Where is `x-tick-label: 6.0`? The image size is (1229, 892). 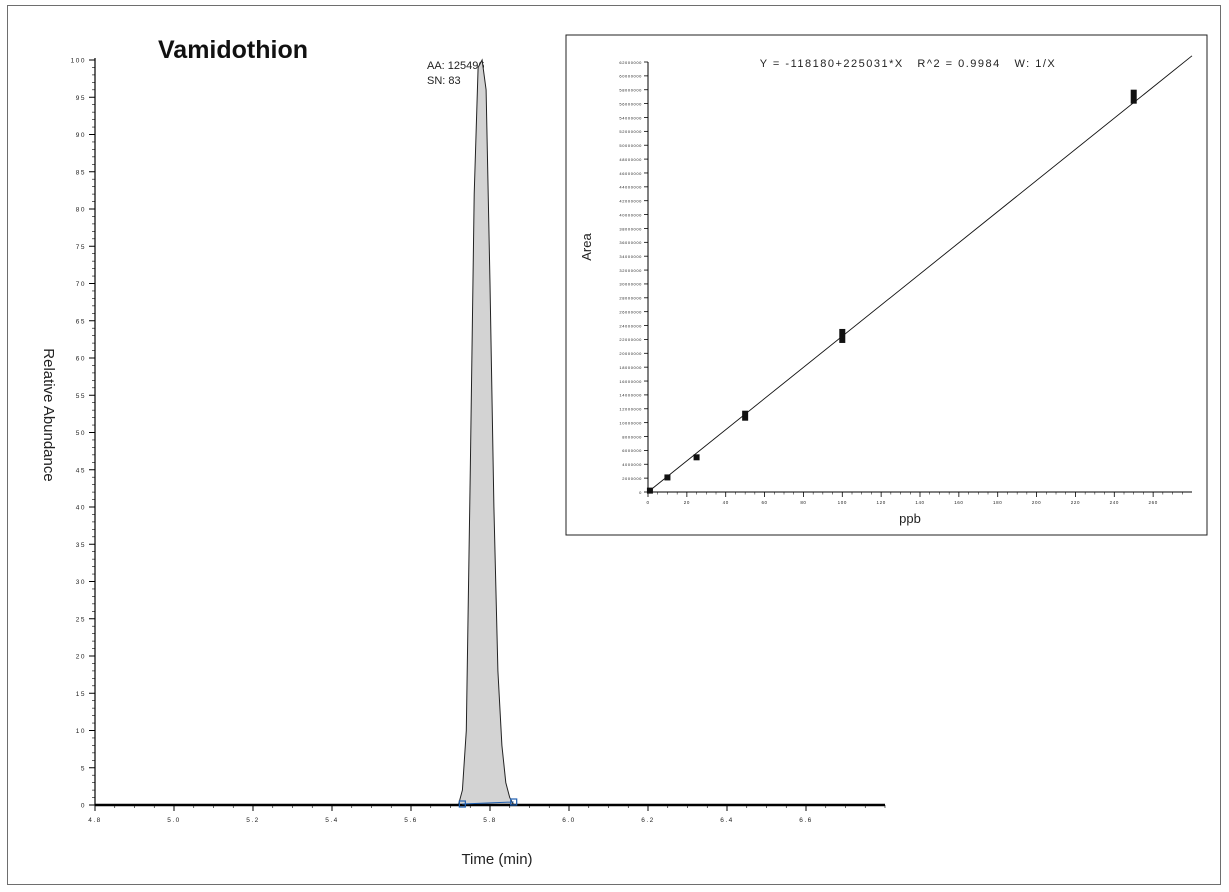
x-tick-label: 6.0 is located at coordinates (569, 820).